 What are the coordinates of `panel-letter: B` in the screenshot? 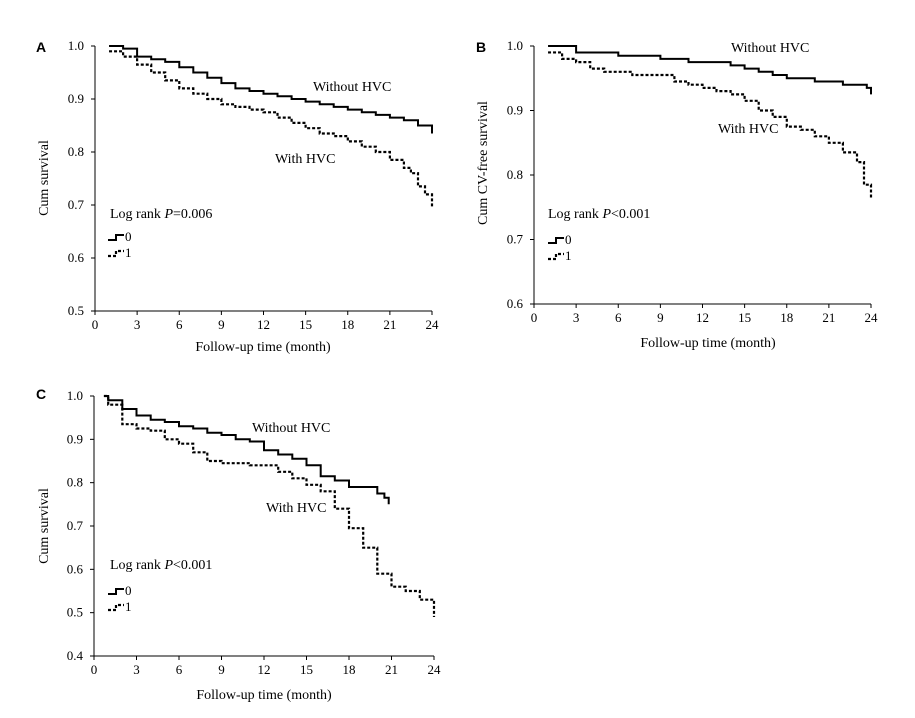 It's located at (481, 47).